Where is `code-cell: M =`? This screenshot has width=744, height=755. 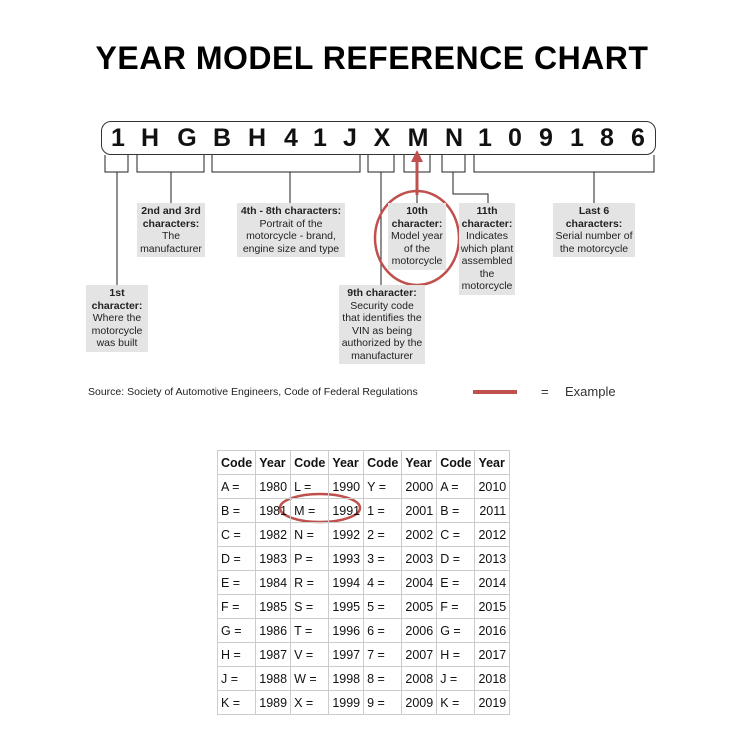
code-cell: M = is located at coordinates (310, 510).